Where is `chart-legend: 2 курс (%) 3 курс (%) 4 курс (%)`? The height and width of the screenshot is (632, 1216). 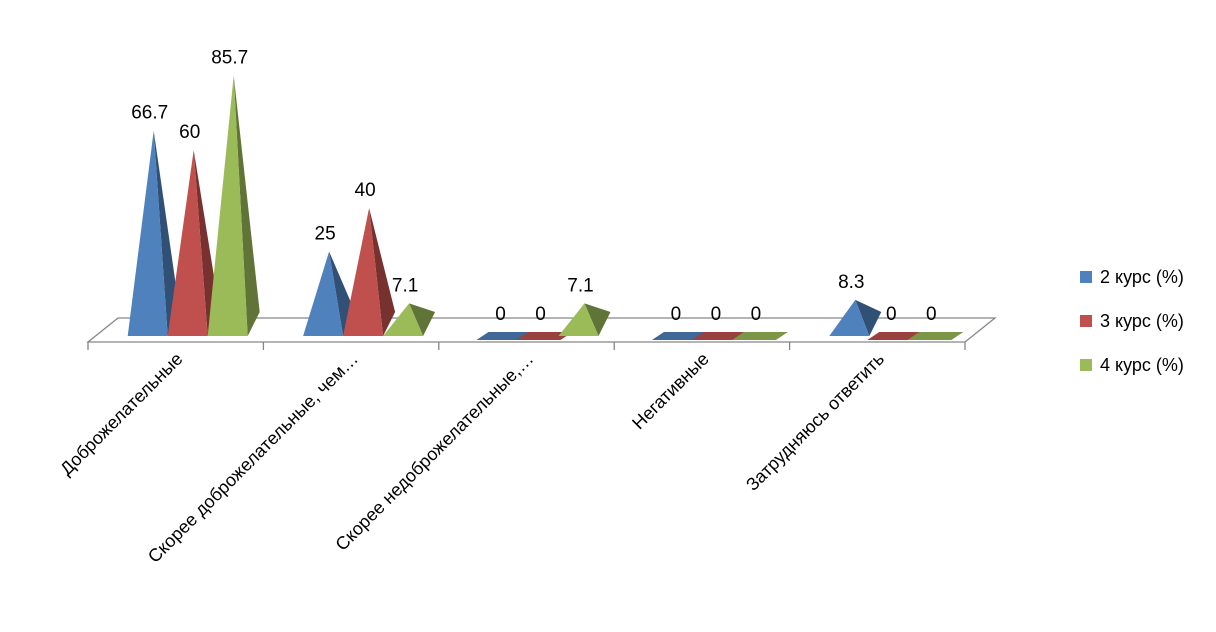
chart-legend: 2 курс (%) 3 курс (%) 4 курс (%) is located at coordinates (1132, 330).